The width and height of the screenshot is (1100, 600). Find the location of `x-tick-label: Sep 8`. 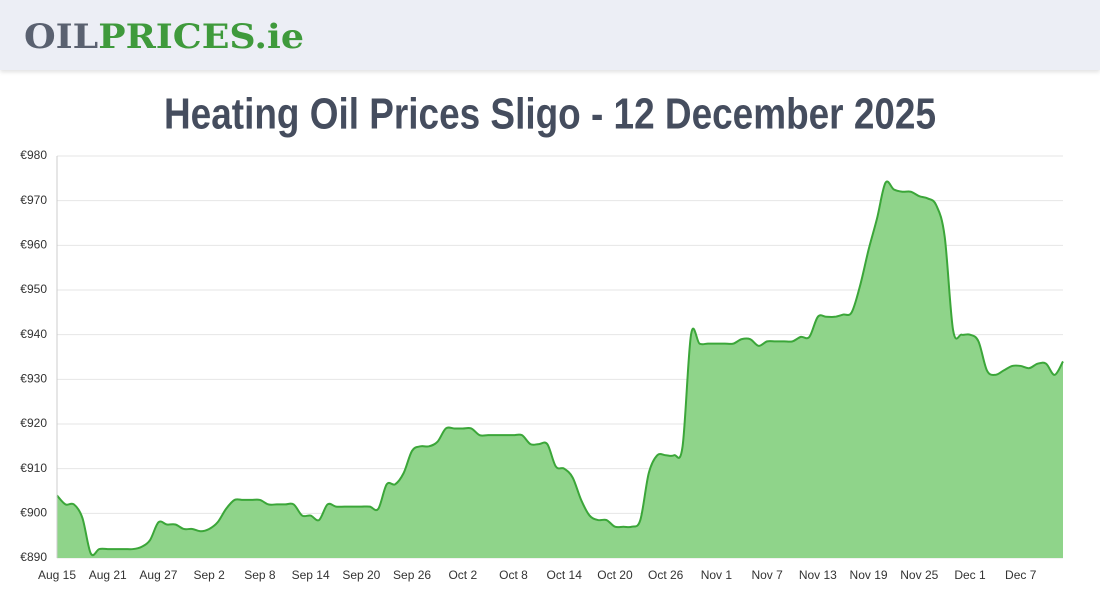

x-tick-label: Sep 8 is located at coordinates (260, 575).